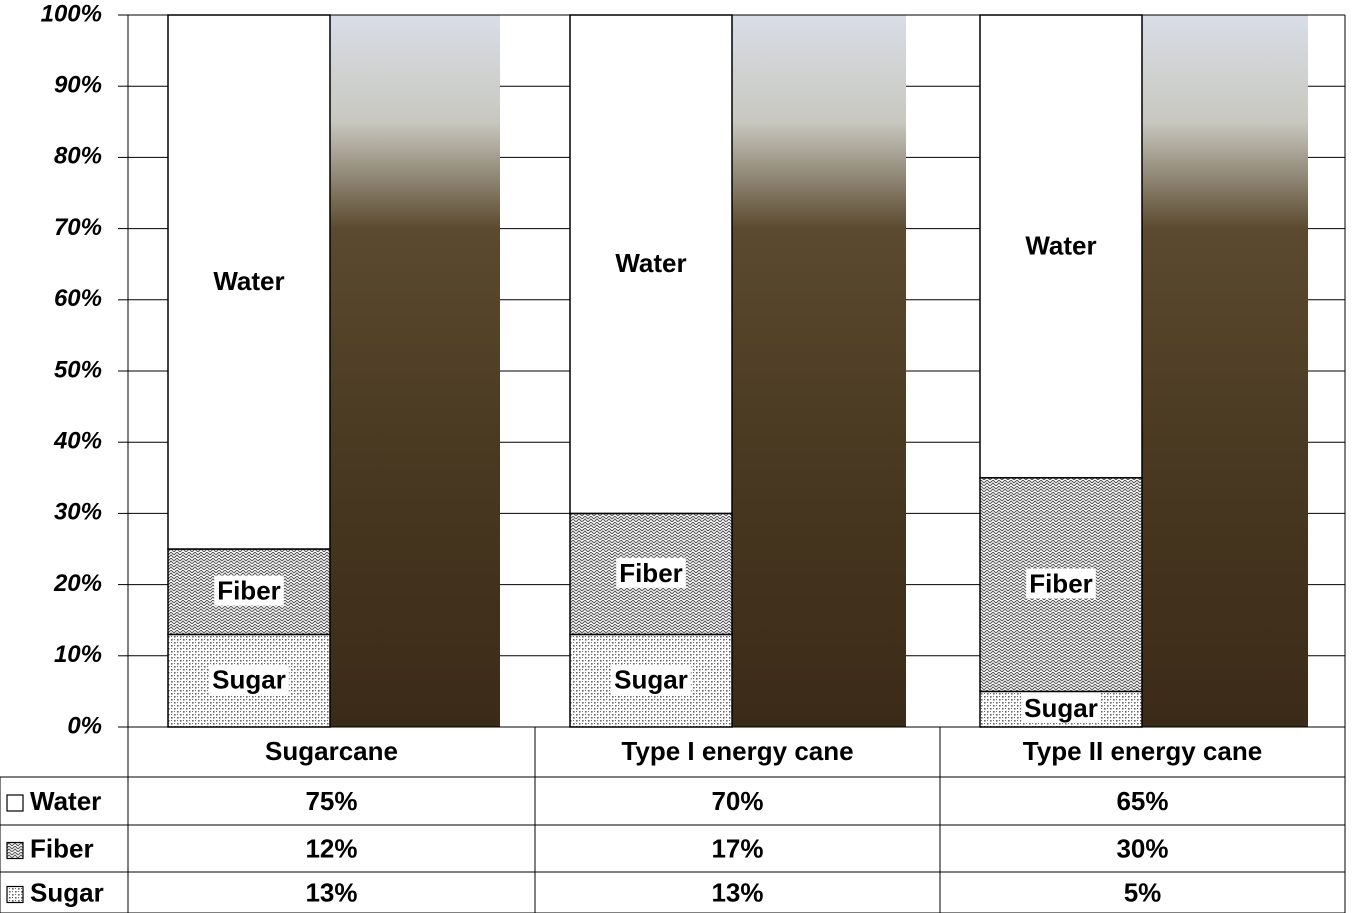 The image size is (1367, 913). Describe the element at coordinates (737, 801) in the screenshot. I see `table-value: 70%` at that location.